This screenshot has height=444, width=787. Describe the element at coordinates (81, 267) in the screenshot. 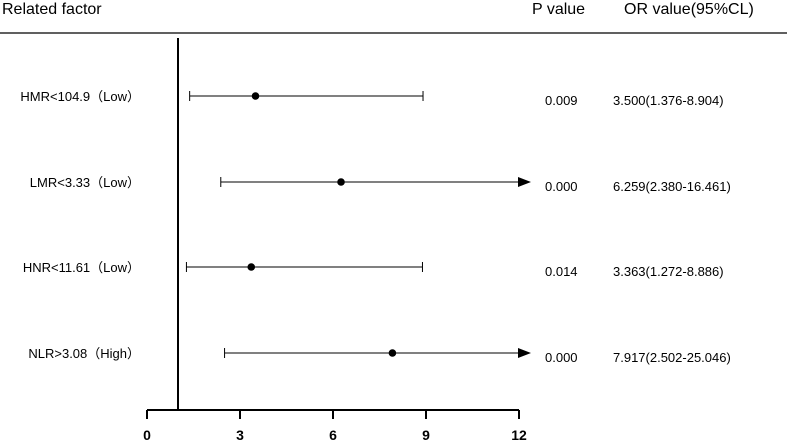

I see `row-label: HNR<11.61（Low）` at that location.